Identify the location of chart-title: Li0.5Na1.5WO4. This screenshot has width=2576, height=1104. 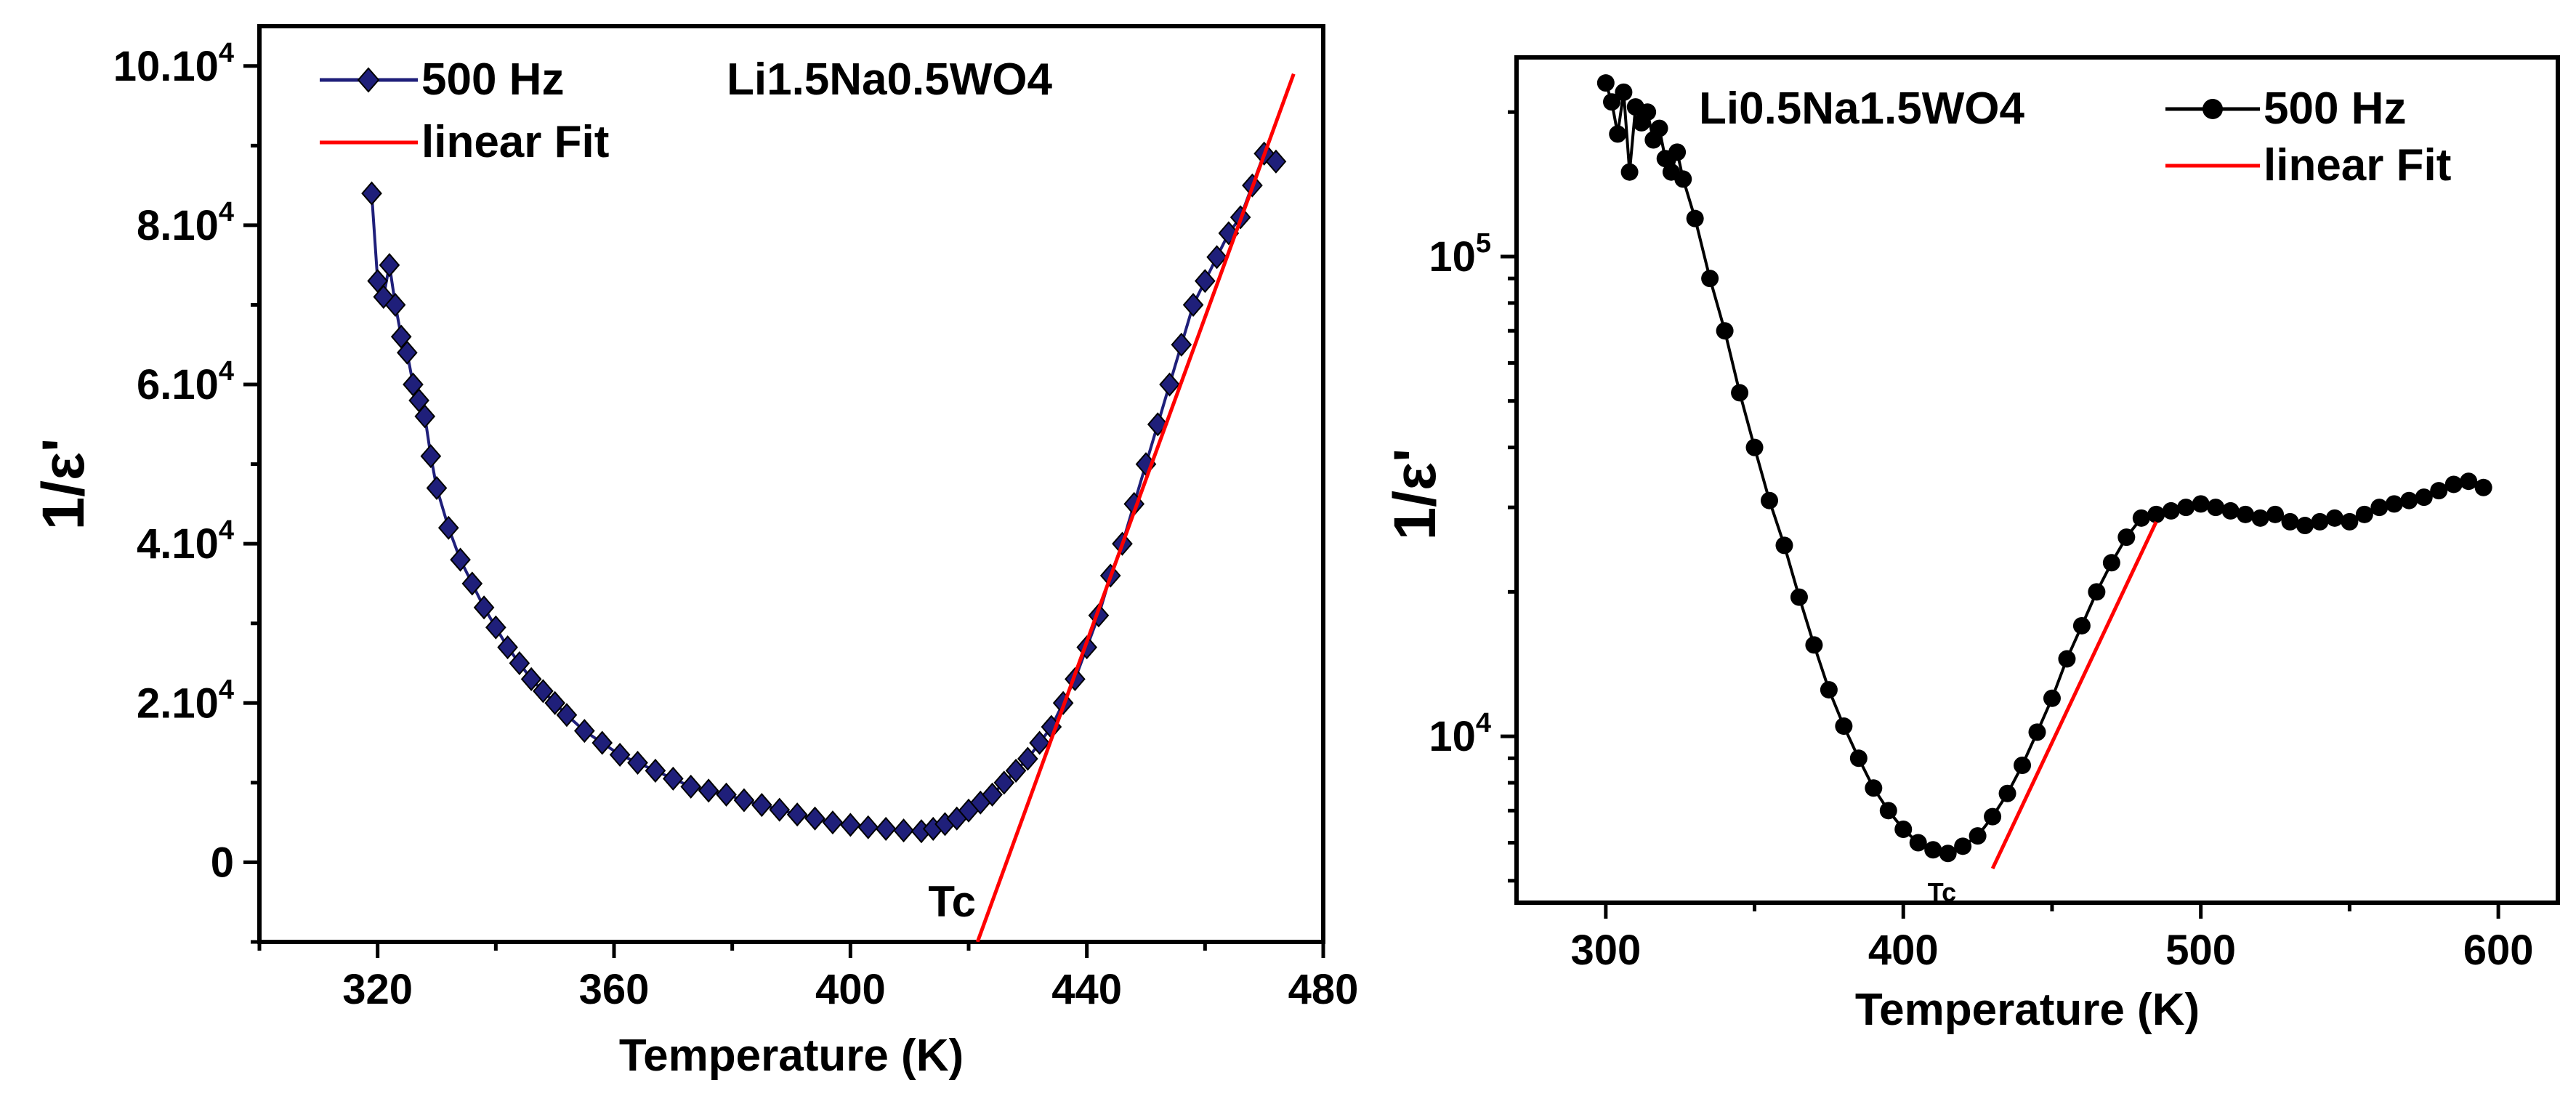
(1862, 109).